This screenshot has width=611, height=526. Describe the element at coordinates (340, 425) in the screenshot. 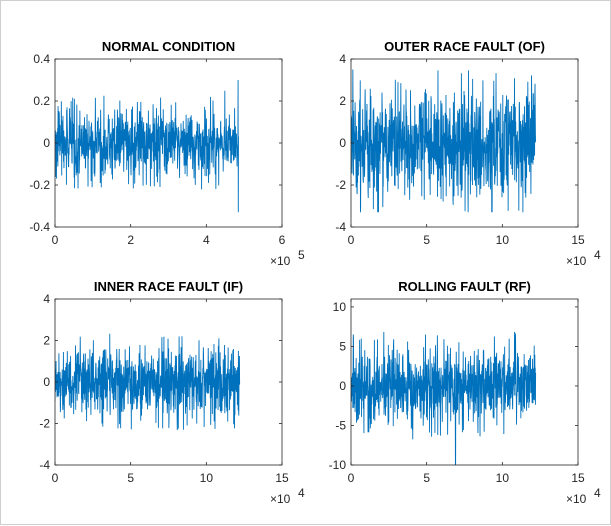

I see `y-tick-label: -5` at that location.